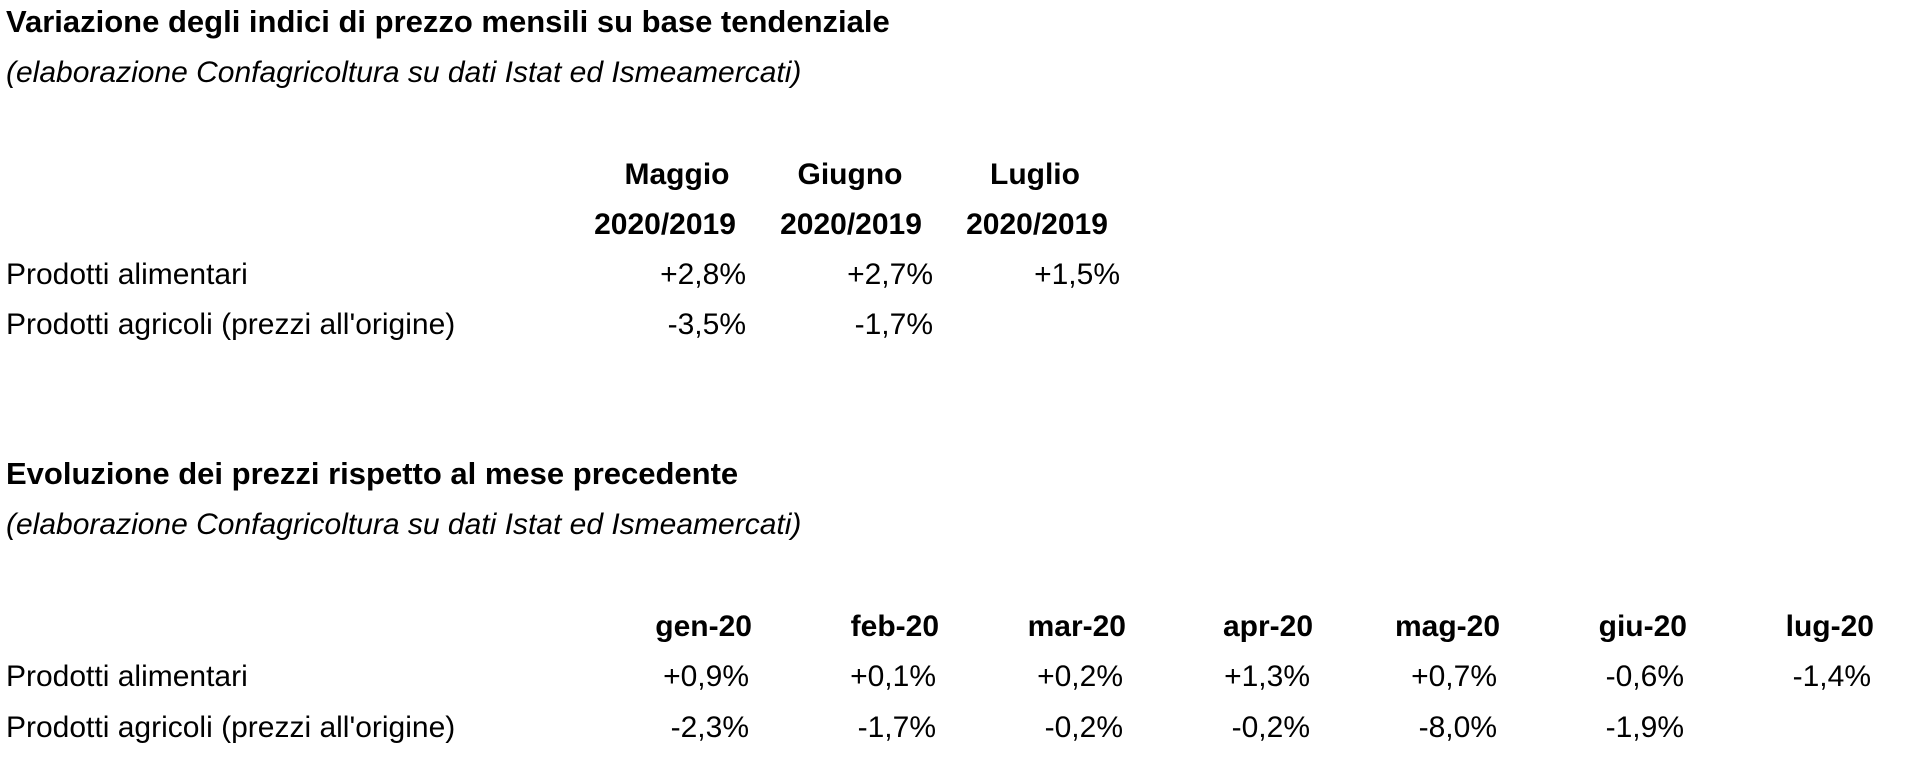 Image resolution: width=1920 pixels, height=769 pixels. Describe the element at coordinates (127, 274) in the screenshot. I see `table1-row1-label: Prodotti alimentari` at that location.